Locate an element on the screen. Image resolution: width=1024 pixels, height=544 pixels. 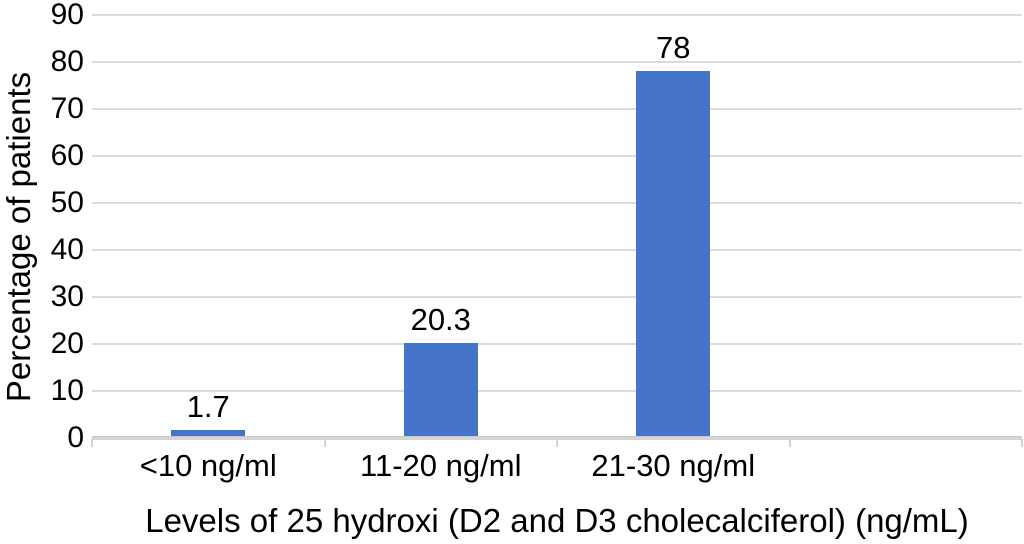
y-tick-label: 30 is located at coordinates (67, 296).